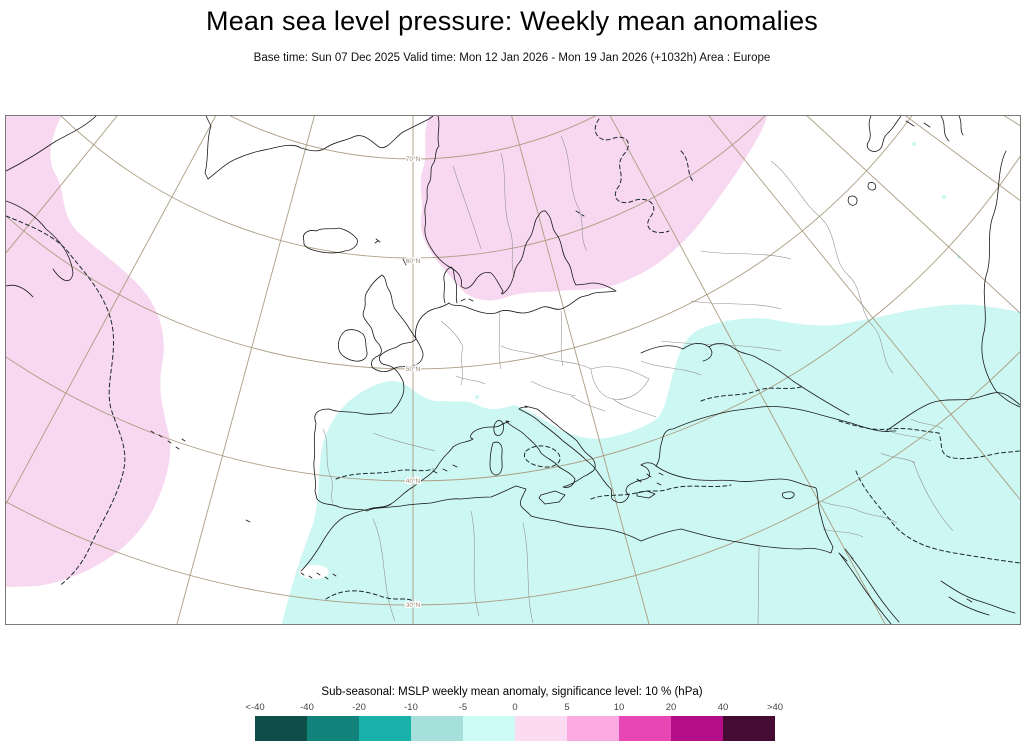  Describe the element at coordinates (413, 481) in the screenshot. I see `lat-label-40n: 40°N` at that location.